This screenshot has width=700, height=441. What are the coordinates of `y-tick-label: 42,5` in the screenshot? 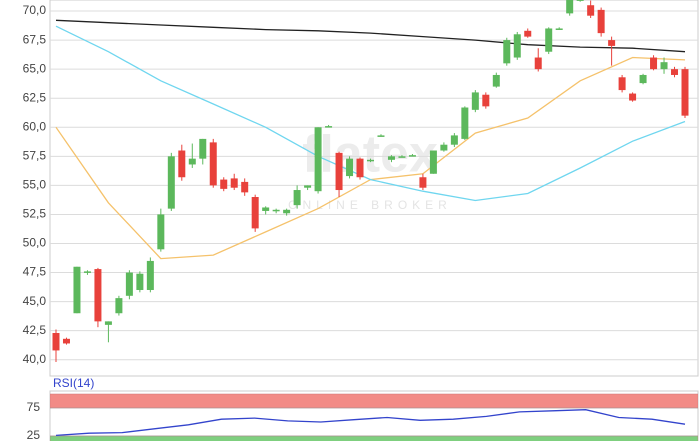 It's located at (35, 330).